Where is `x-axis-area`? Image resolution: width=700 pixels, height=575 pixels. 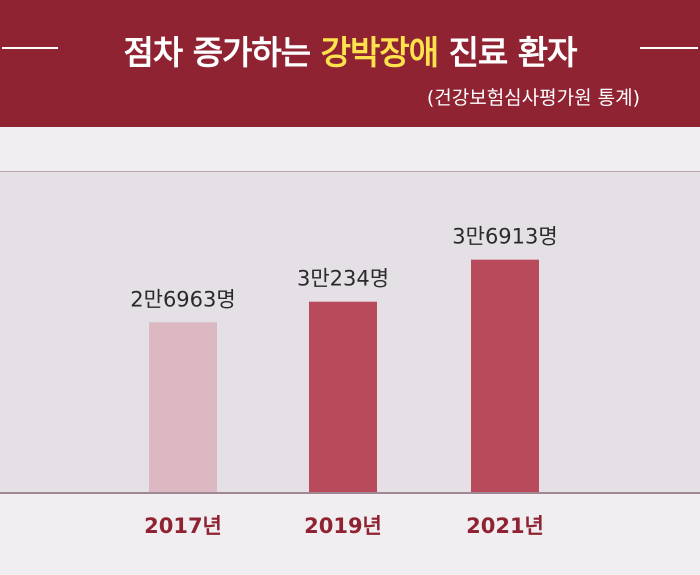 x-axis-area is located at coordinates (350, 534).